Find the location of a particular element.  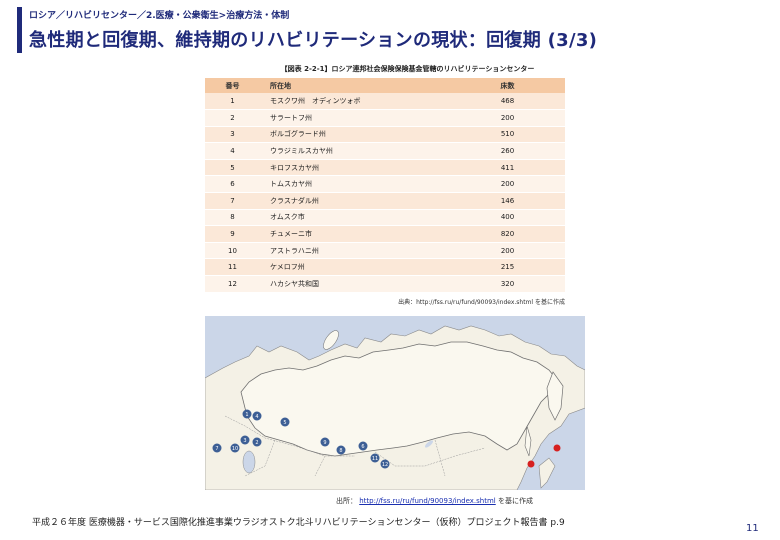

marker-label: 8 is located at coordinates (340, 451).